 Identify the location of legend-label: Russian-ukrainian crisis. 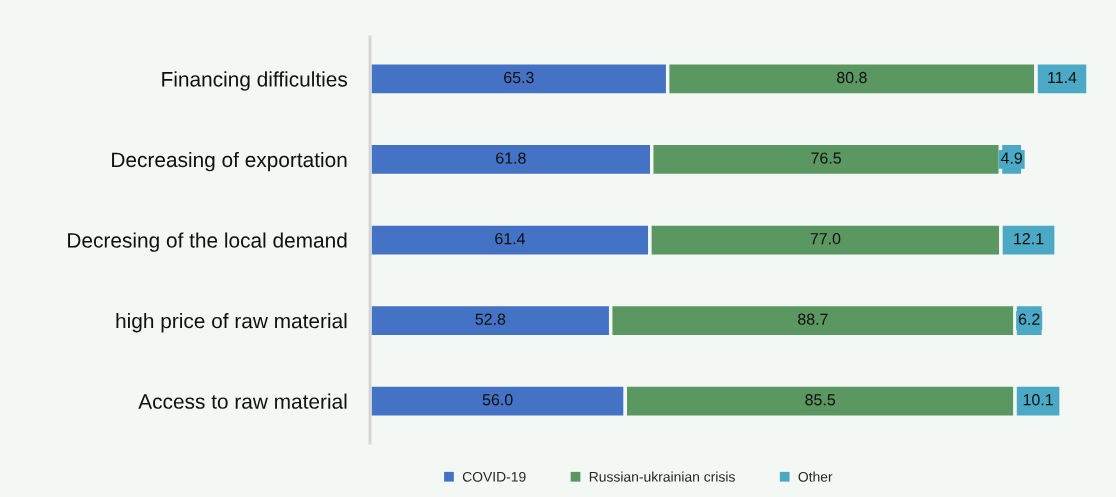
(662, 476).